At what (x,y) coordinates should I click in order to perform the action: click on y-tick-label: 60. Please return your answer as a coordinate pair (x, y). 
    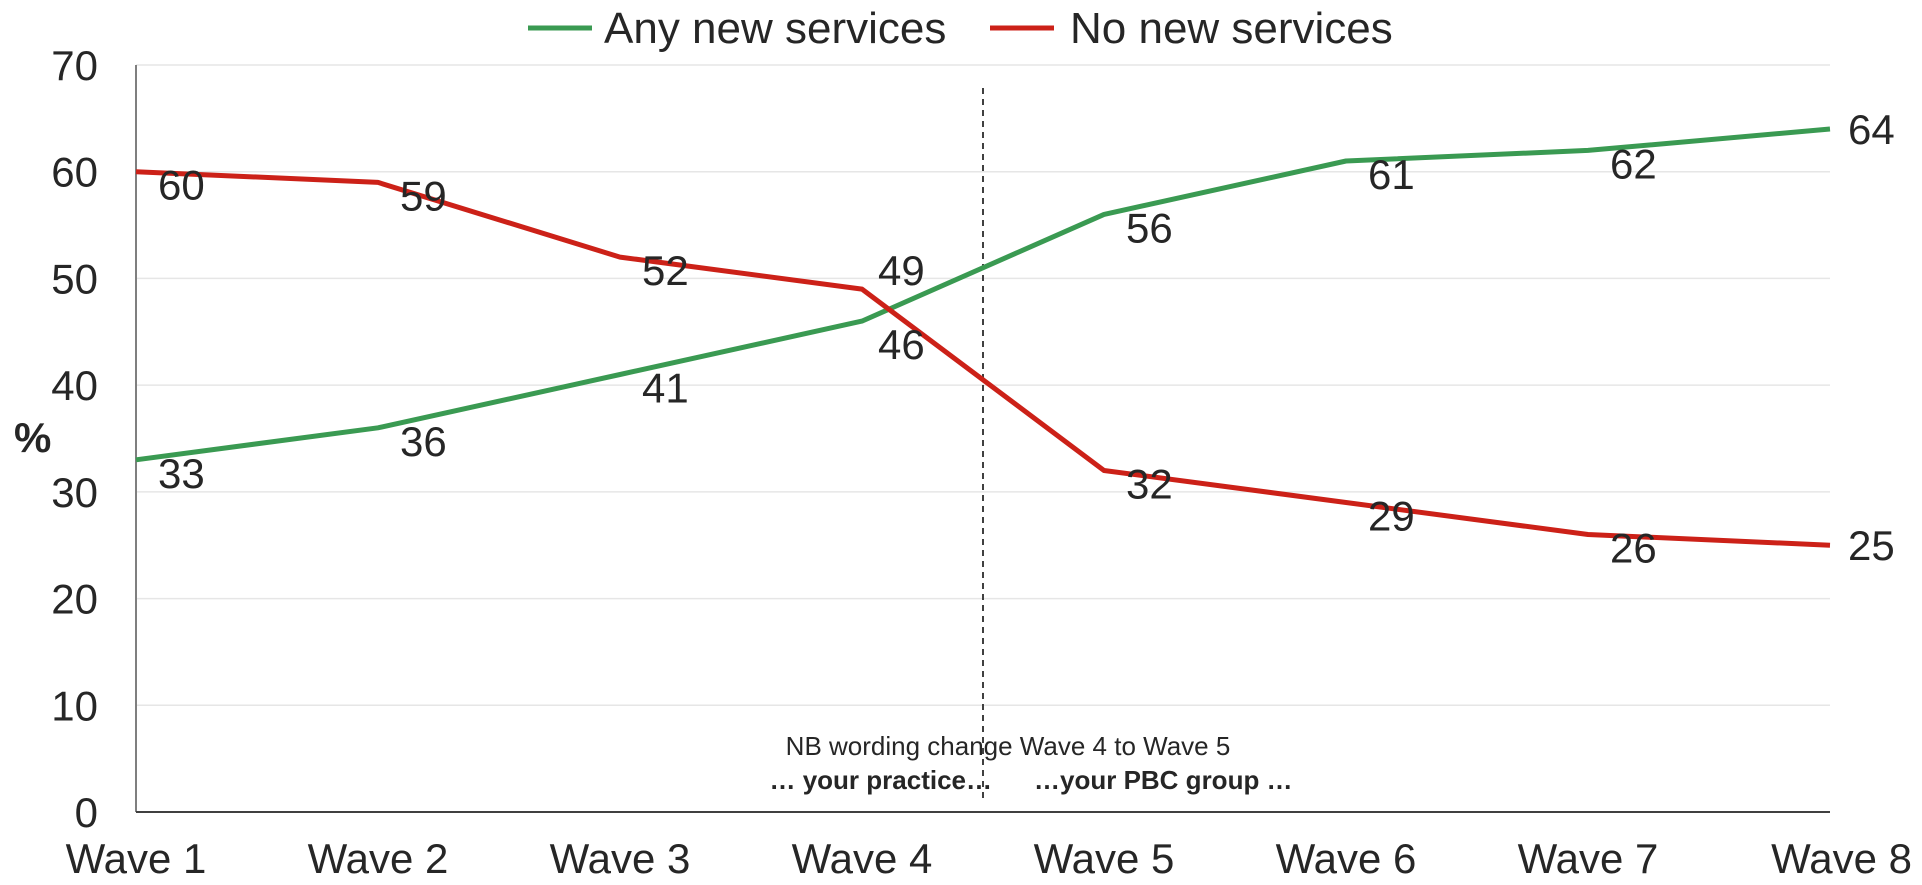
    Looking at the image, I should click on (74, 172).